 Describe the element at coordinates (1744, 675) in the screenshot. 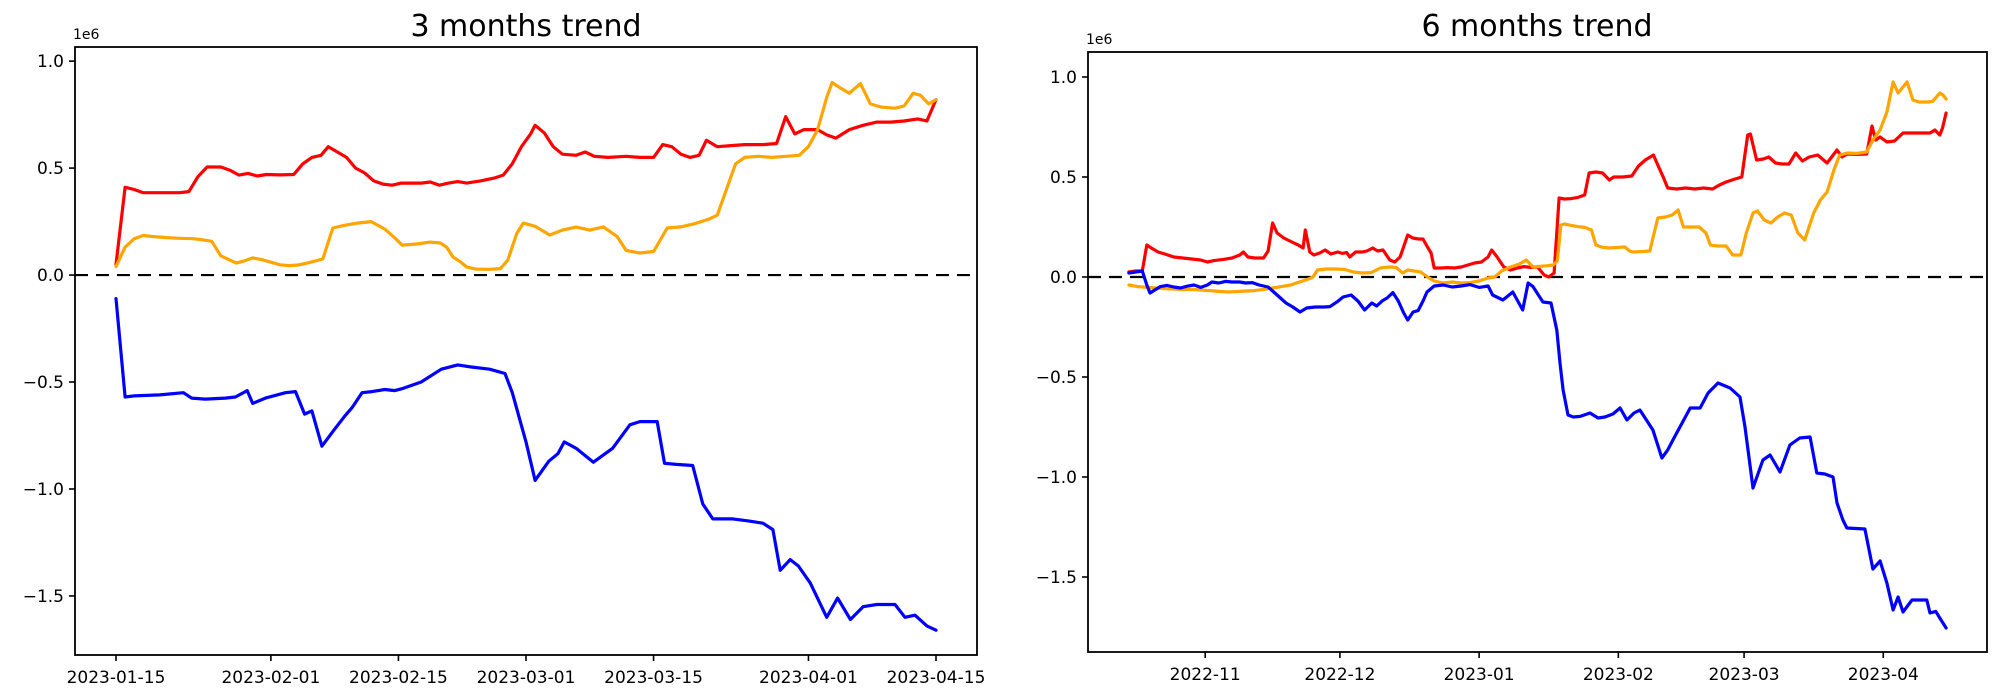

I see `x-tick-label: 2023-03` at that location.